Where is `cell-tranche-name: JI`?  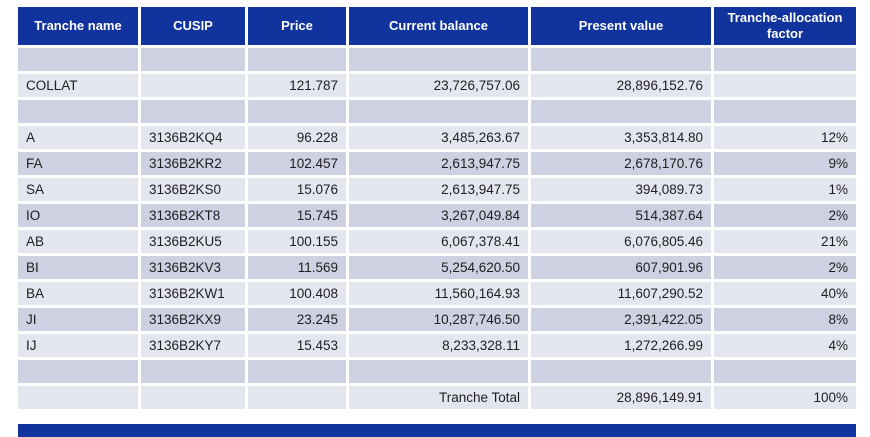
cell-tranche-name: JI is located at coordinates (78, 319).